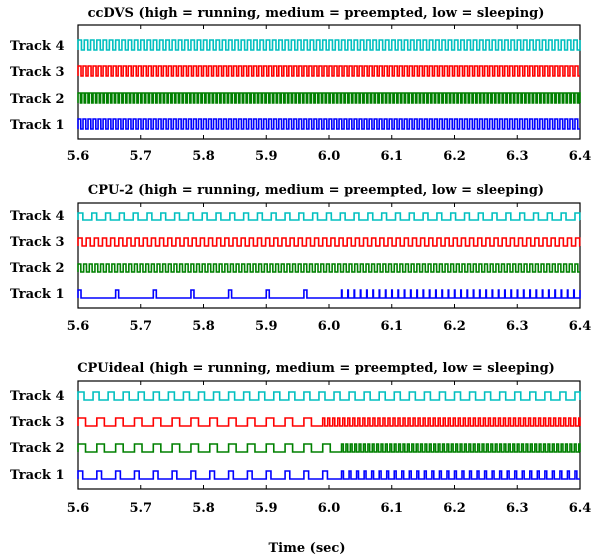 This screenshot has height=558, width=604. Describe the element at coordinates (37, 436) in the screenshot. I see `panel-2-track-labels: Track 4 Track 3 Track 2 Track 1` at that location.